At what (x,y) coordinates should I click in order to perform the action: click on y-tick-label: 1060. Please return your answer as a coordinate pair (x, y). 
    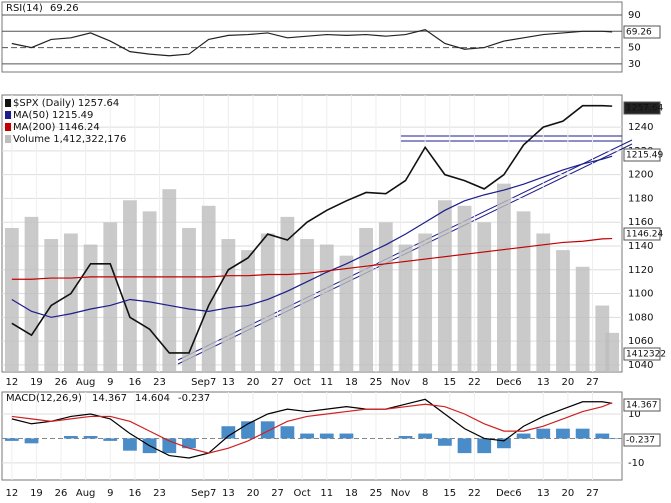
    Looking at the image, I should click on (640, 341).